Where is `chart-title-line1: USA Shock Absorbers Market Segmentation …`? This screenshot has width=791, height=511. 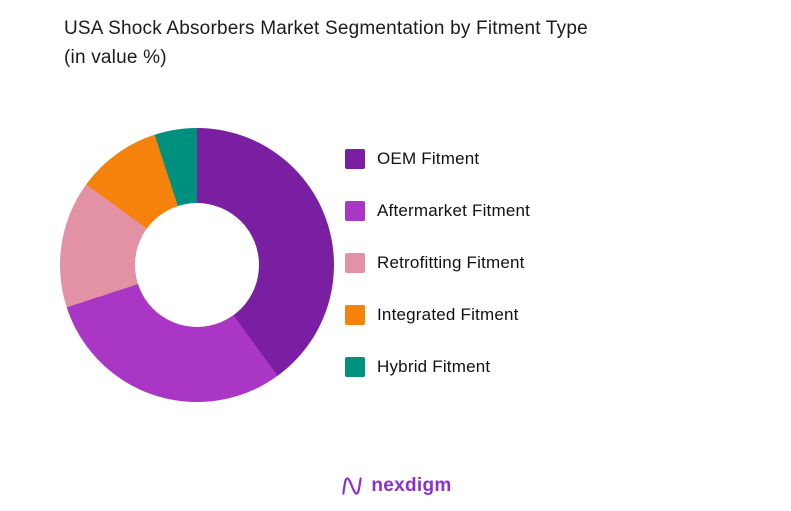 chart-title-line1: USA Shock Absorbers Market Segmentation … is located at coordinates (326, 28).